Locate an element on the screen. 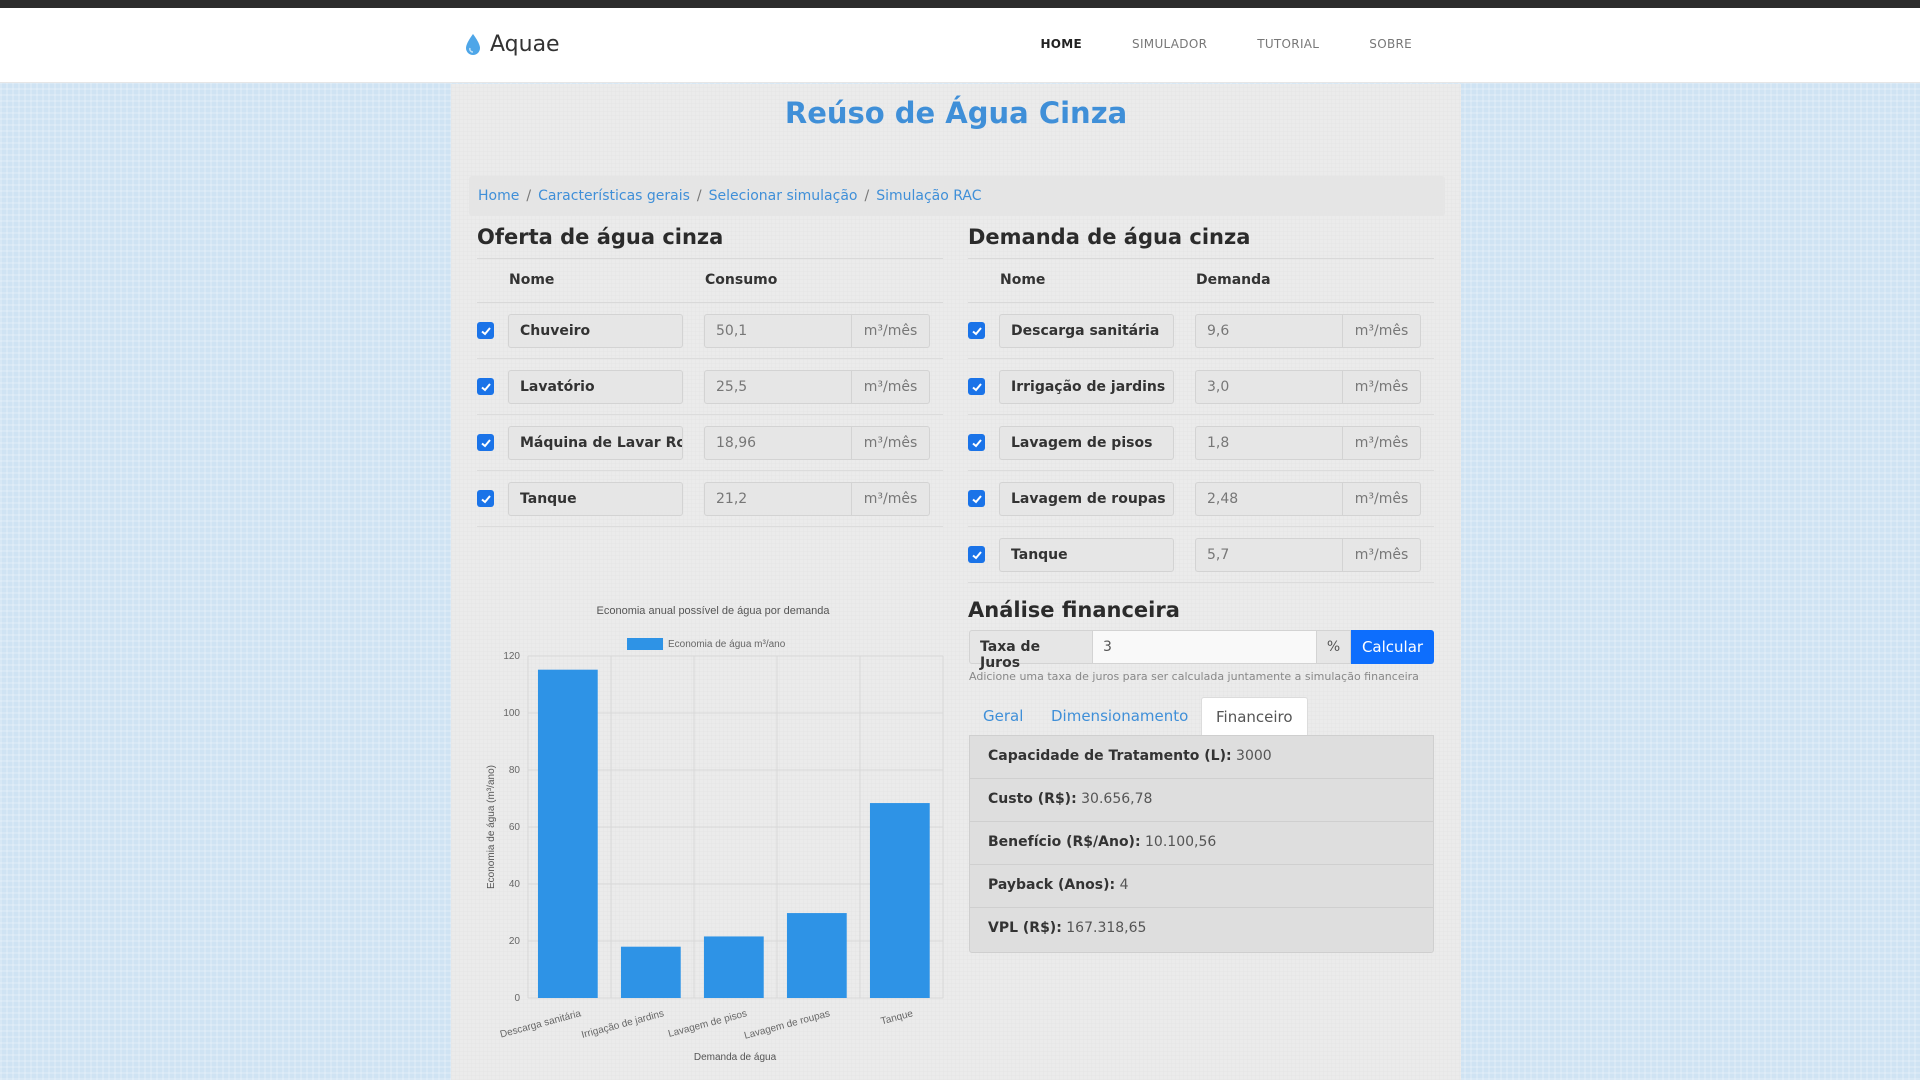 The image size is (1920, 1080). y-axis-label: Economia de água (m³/ano) is located at coordinates (491, 827).